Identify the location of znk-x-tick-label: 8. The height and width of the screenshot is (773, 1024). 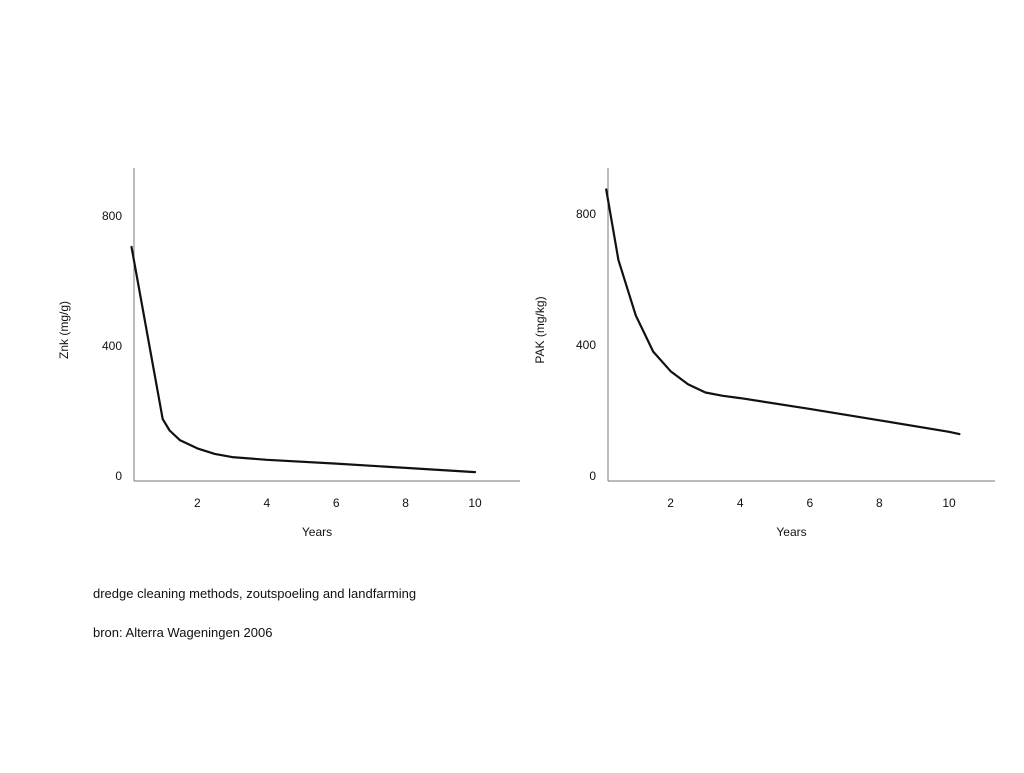
(405, 503).